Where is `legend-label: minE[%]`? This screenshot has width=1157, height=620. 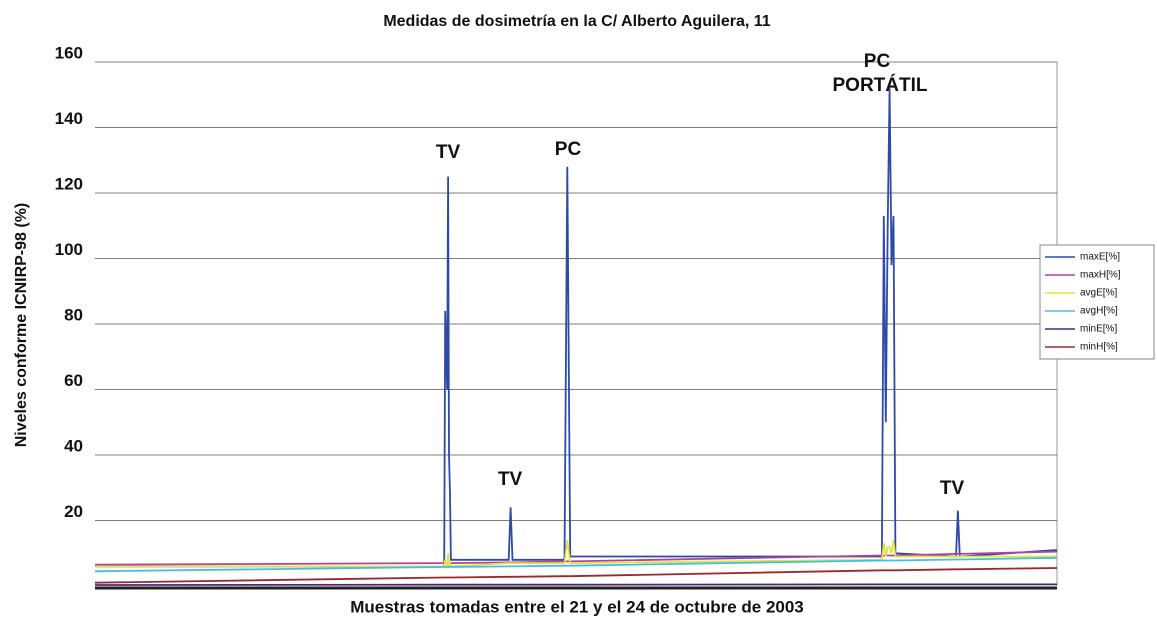
legend-label: minE[%] is located at coordinates (1098, 329).